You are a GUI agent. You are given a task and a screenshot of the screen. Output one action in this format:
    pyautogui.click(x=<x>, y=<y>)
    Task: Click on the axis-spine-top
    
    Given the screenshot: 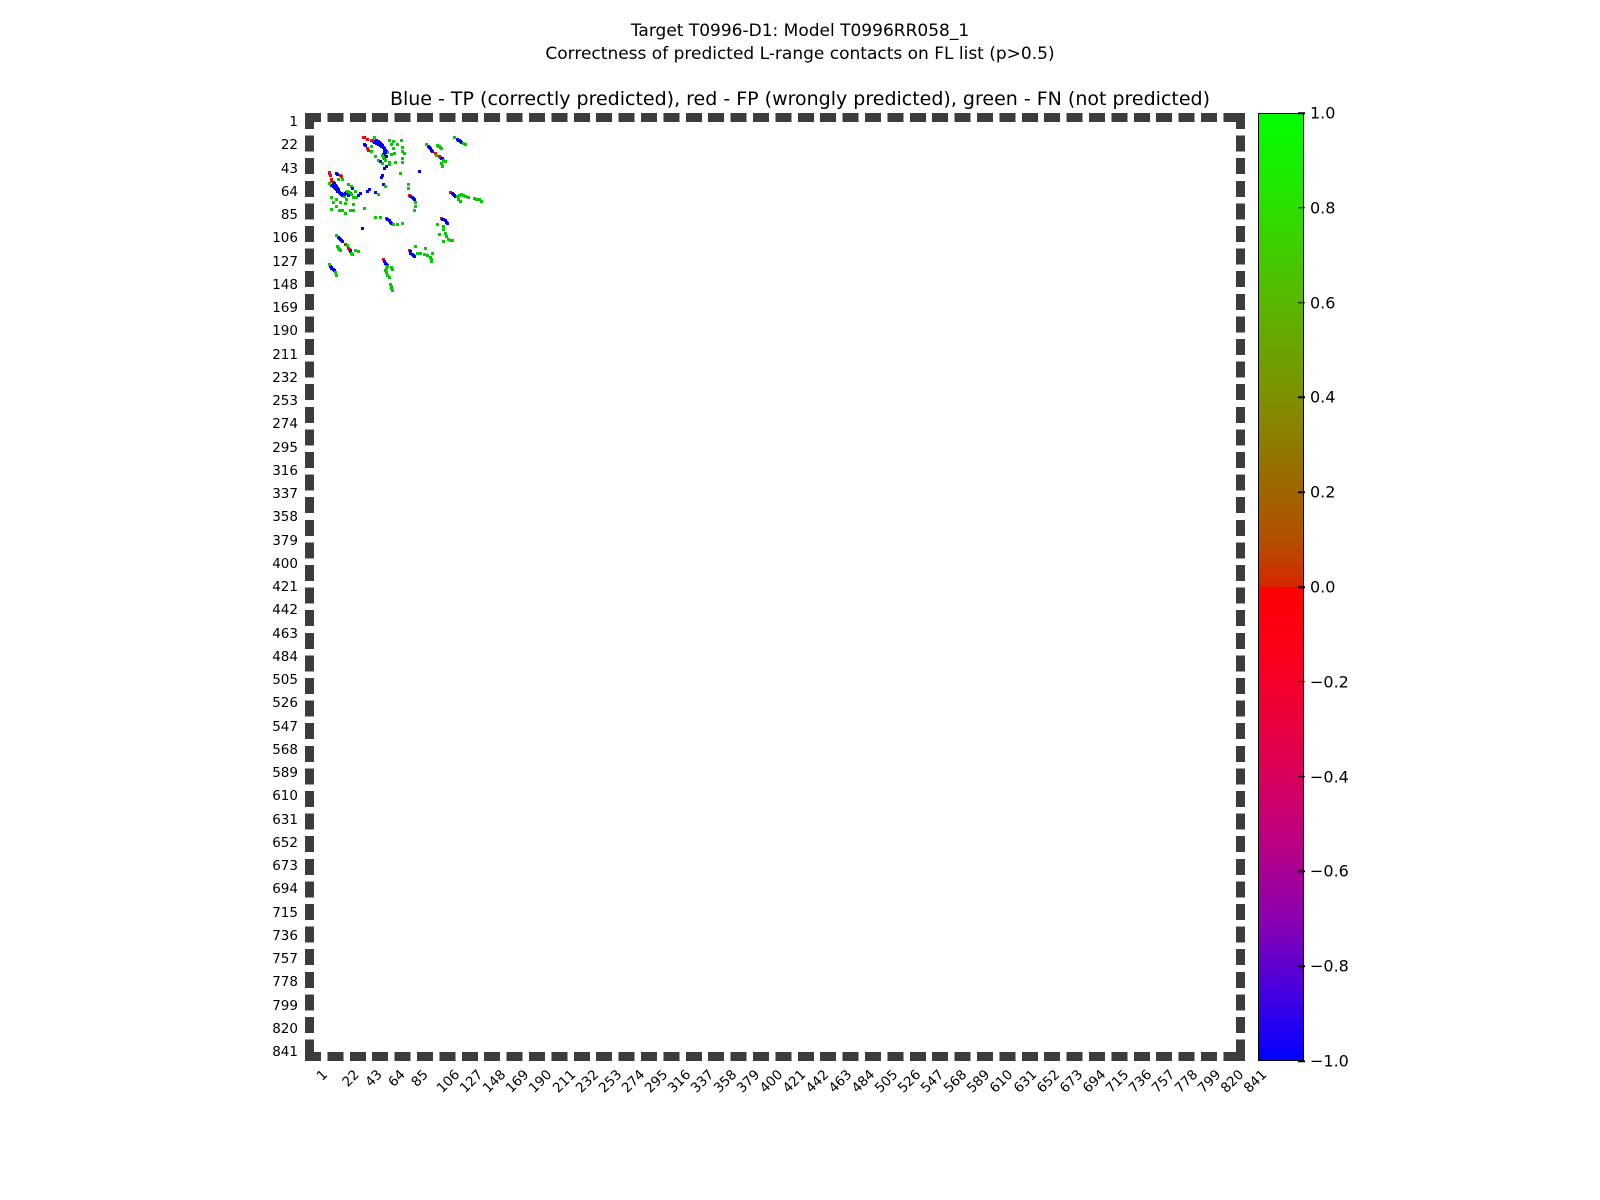 What is the action you would take?
    pyautogui.click(x=775, y=117)
    